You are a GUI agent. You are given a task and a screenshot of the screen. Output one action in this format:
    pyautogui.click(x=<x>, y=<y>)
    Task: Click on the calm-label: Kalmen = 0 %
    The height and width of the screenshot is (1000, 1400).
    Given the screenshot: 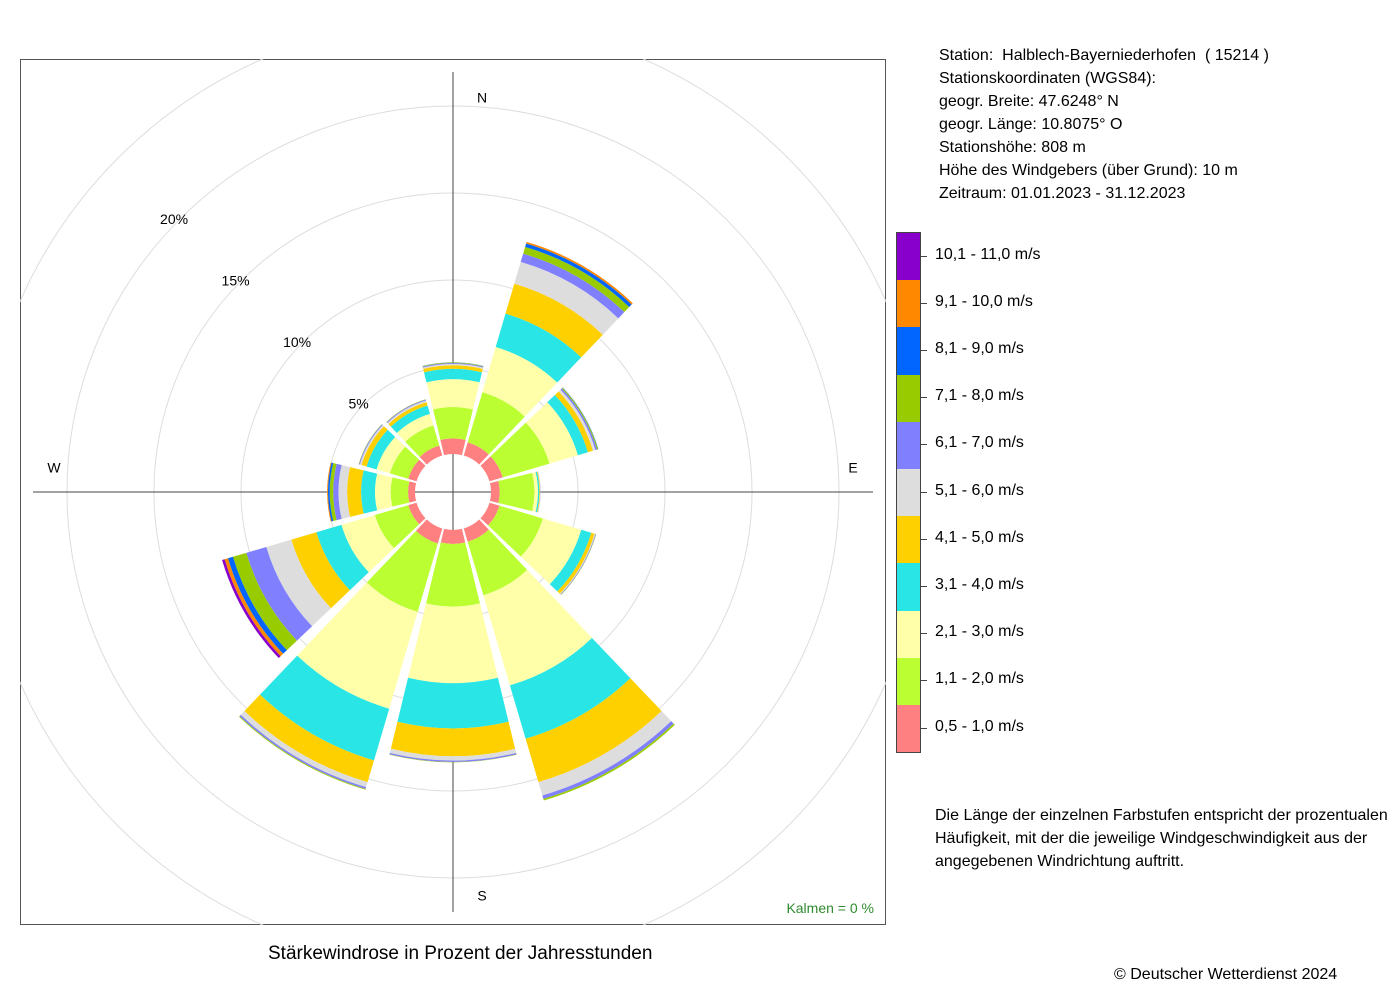 What is the action you would take?
    pyautogui.click(x=830, y=908)
    